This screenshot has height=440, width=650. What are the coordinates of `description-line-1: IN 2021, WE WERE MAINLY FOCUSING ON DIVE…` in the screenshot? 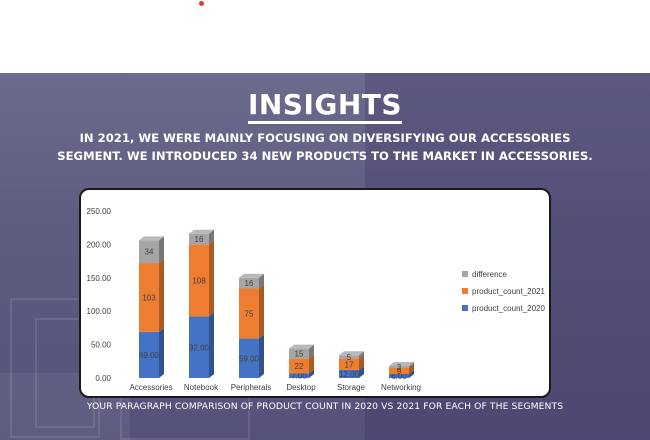 It's located at (325, 138).